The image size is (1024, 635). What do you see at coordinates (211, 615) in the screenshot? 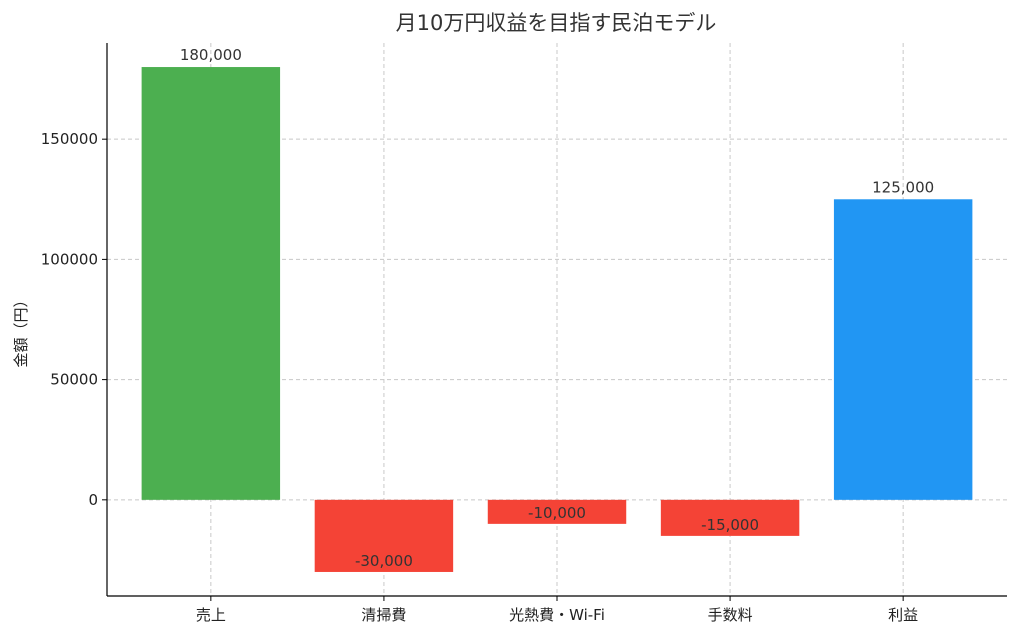
I see `x-tick-label: 売上` at bounding box center [211, 615].